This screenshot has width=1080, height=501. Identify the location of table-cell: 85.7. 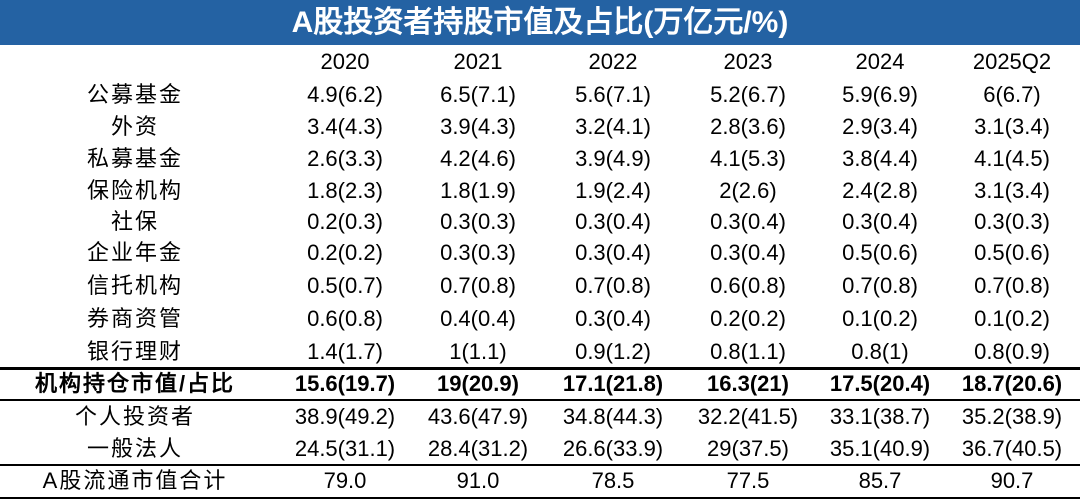
(880, 480).